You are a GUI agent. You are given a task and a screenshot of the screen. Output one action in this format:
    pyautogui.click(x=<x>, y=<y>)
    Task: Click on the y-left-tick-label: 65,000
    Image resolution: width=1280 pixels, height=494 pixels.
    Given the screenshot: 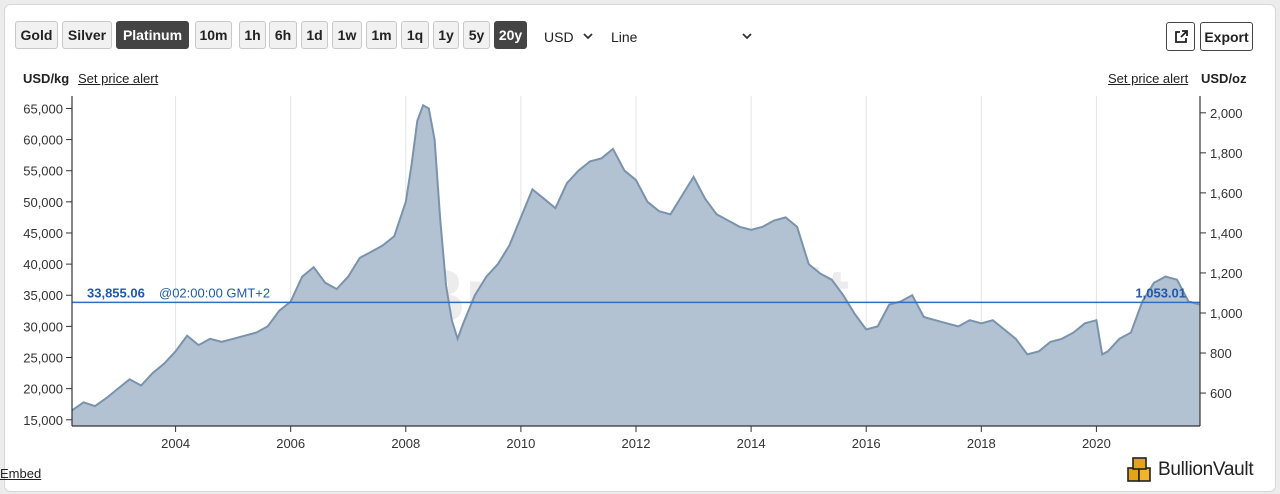 What is the action you would take?
    pyautogui.click(x=43, y=108)
    